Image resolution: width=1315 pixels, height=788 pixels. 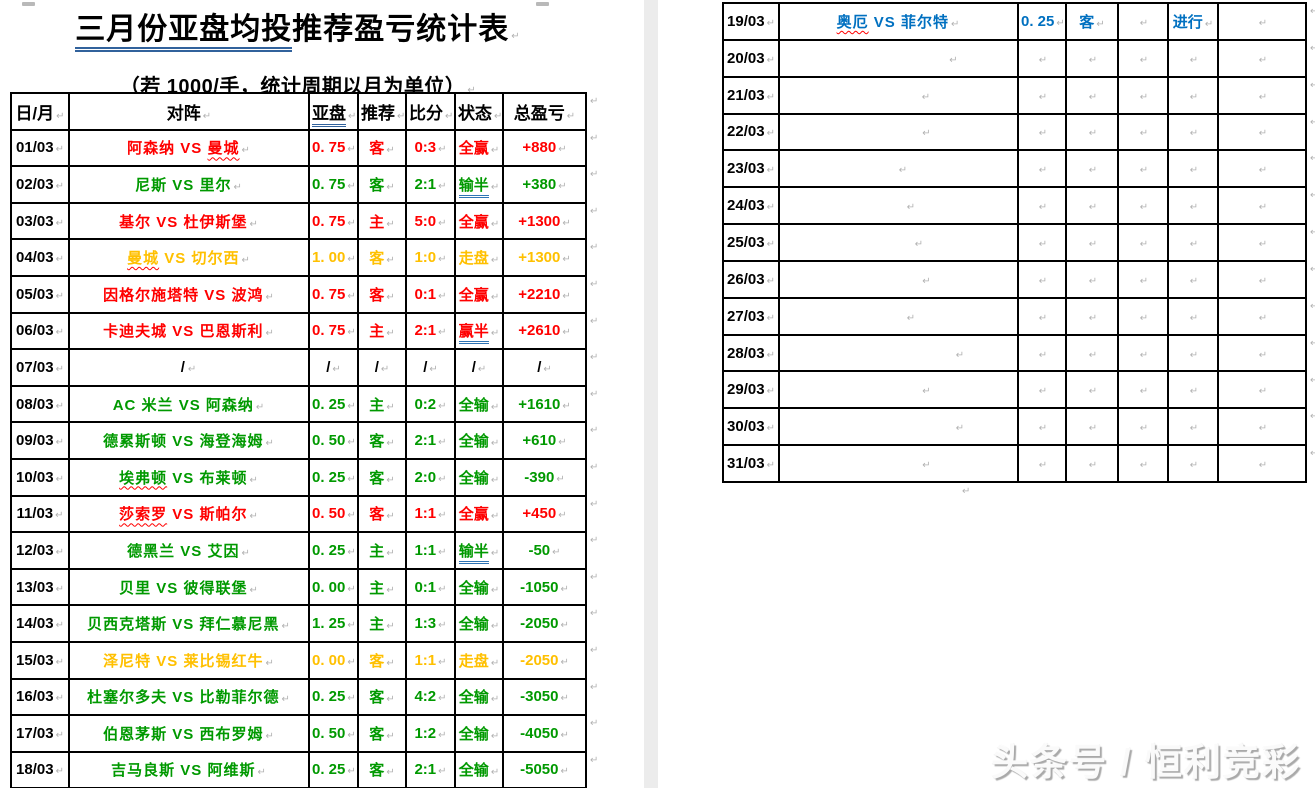 What do you see at coordinates (247, 295) in the screenshot?
I see `team2-label: 波鸿` at bounding box center [247, 295].